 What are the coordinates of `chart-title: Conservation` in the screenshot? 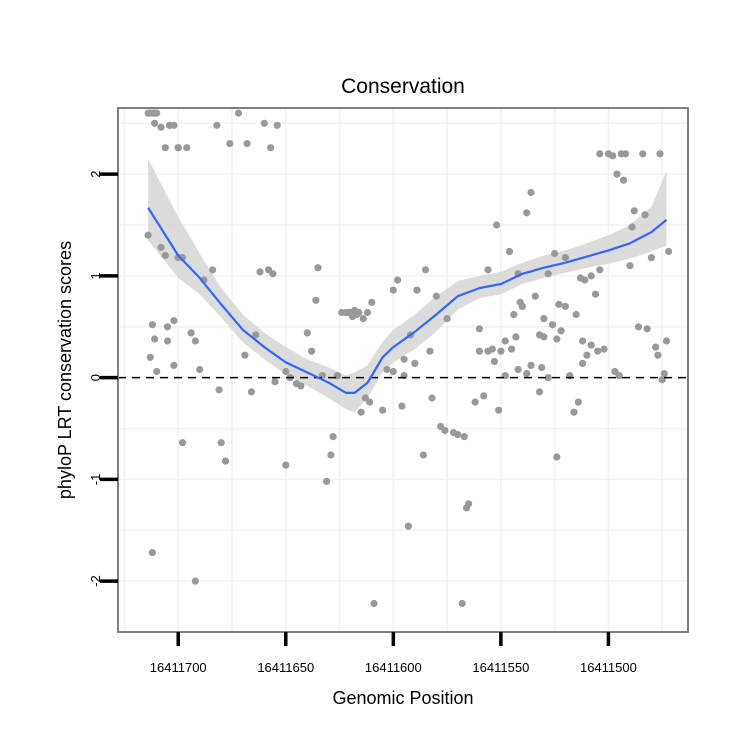 It's located at (403, 86).